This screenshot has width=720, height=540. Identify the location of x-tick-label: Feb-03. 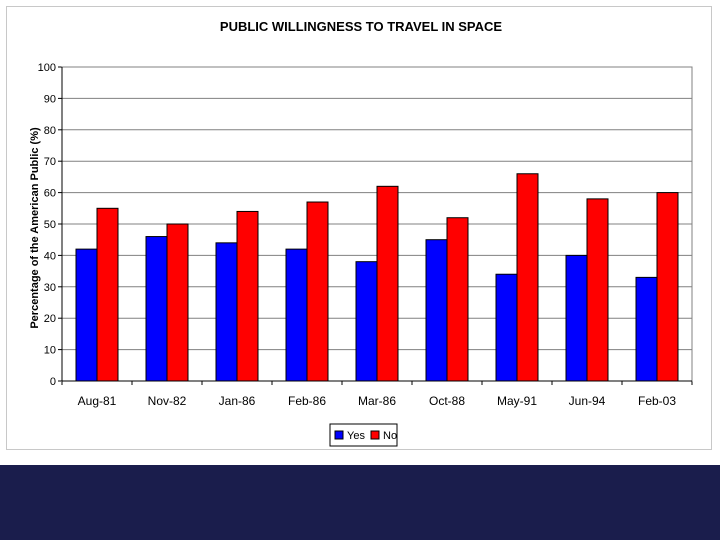
(657, 401).